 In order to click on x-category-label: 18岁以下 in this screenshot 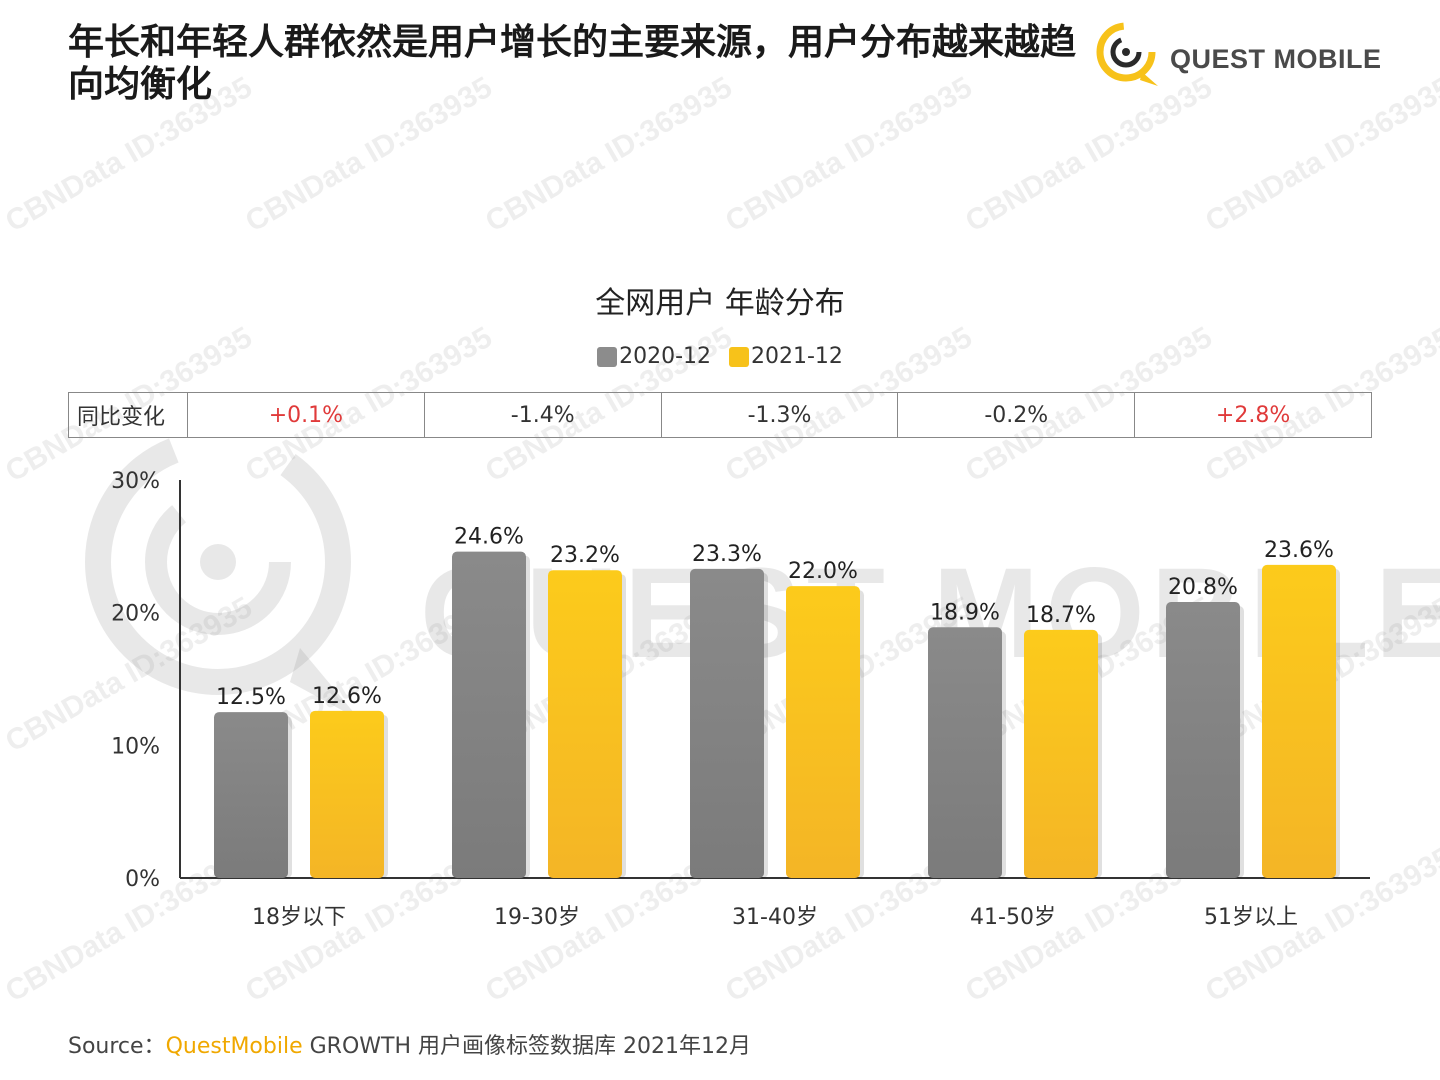, I will do `click(299, 917)`.